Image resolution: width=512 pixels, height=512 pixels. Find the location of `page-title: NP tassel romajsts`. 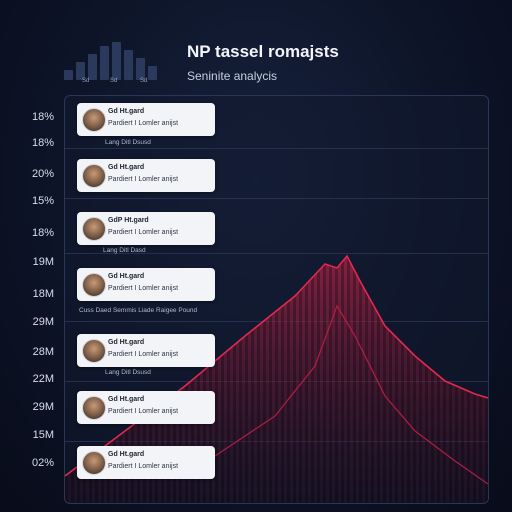

page-title: NP tassel romajsts is located at coordinates (263, 51).